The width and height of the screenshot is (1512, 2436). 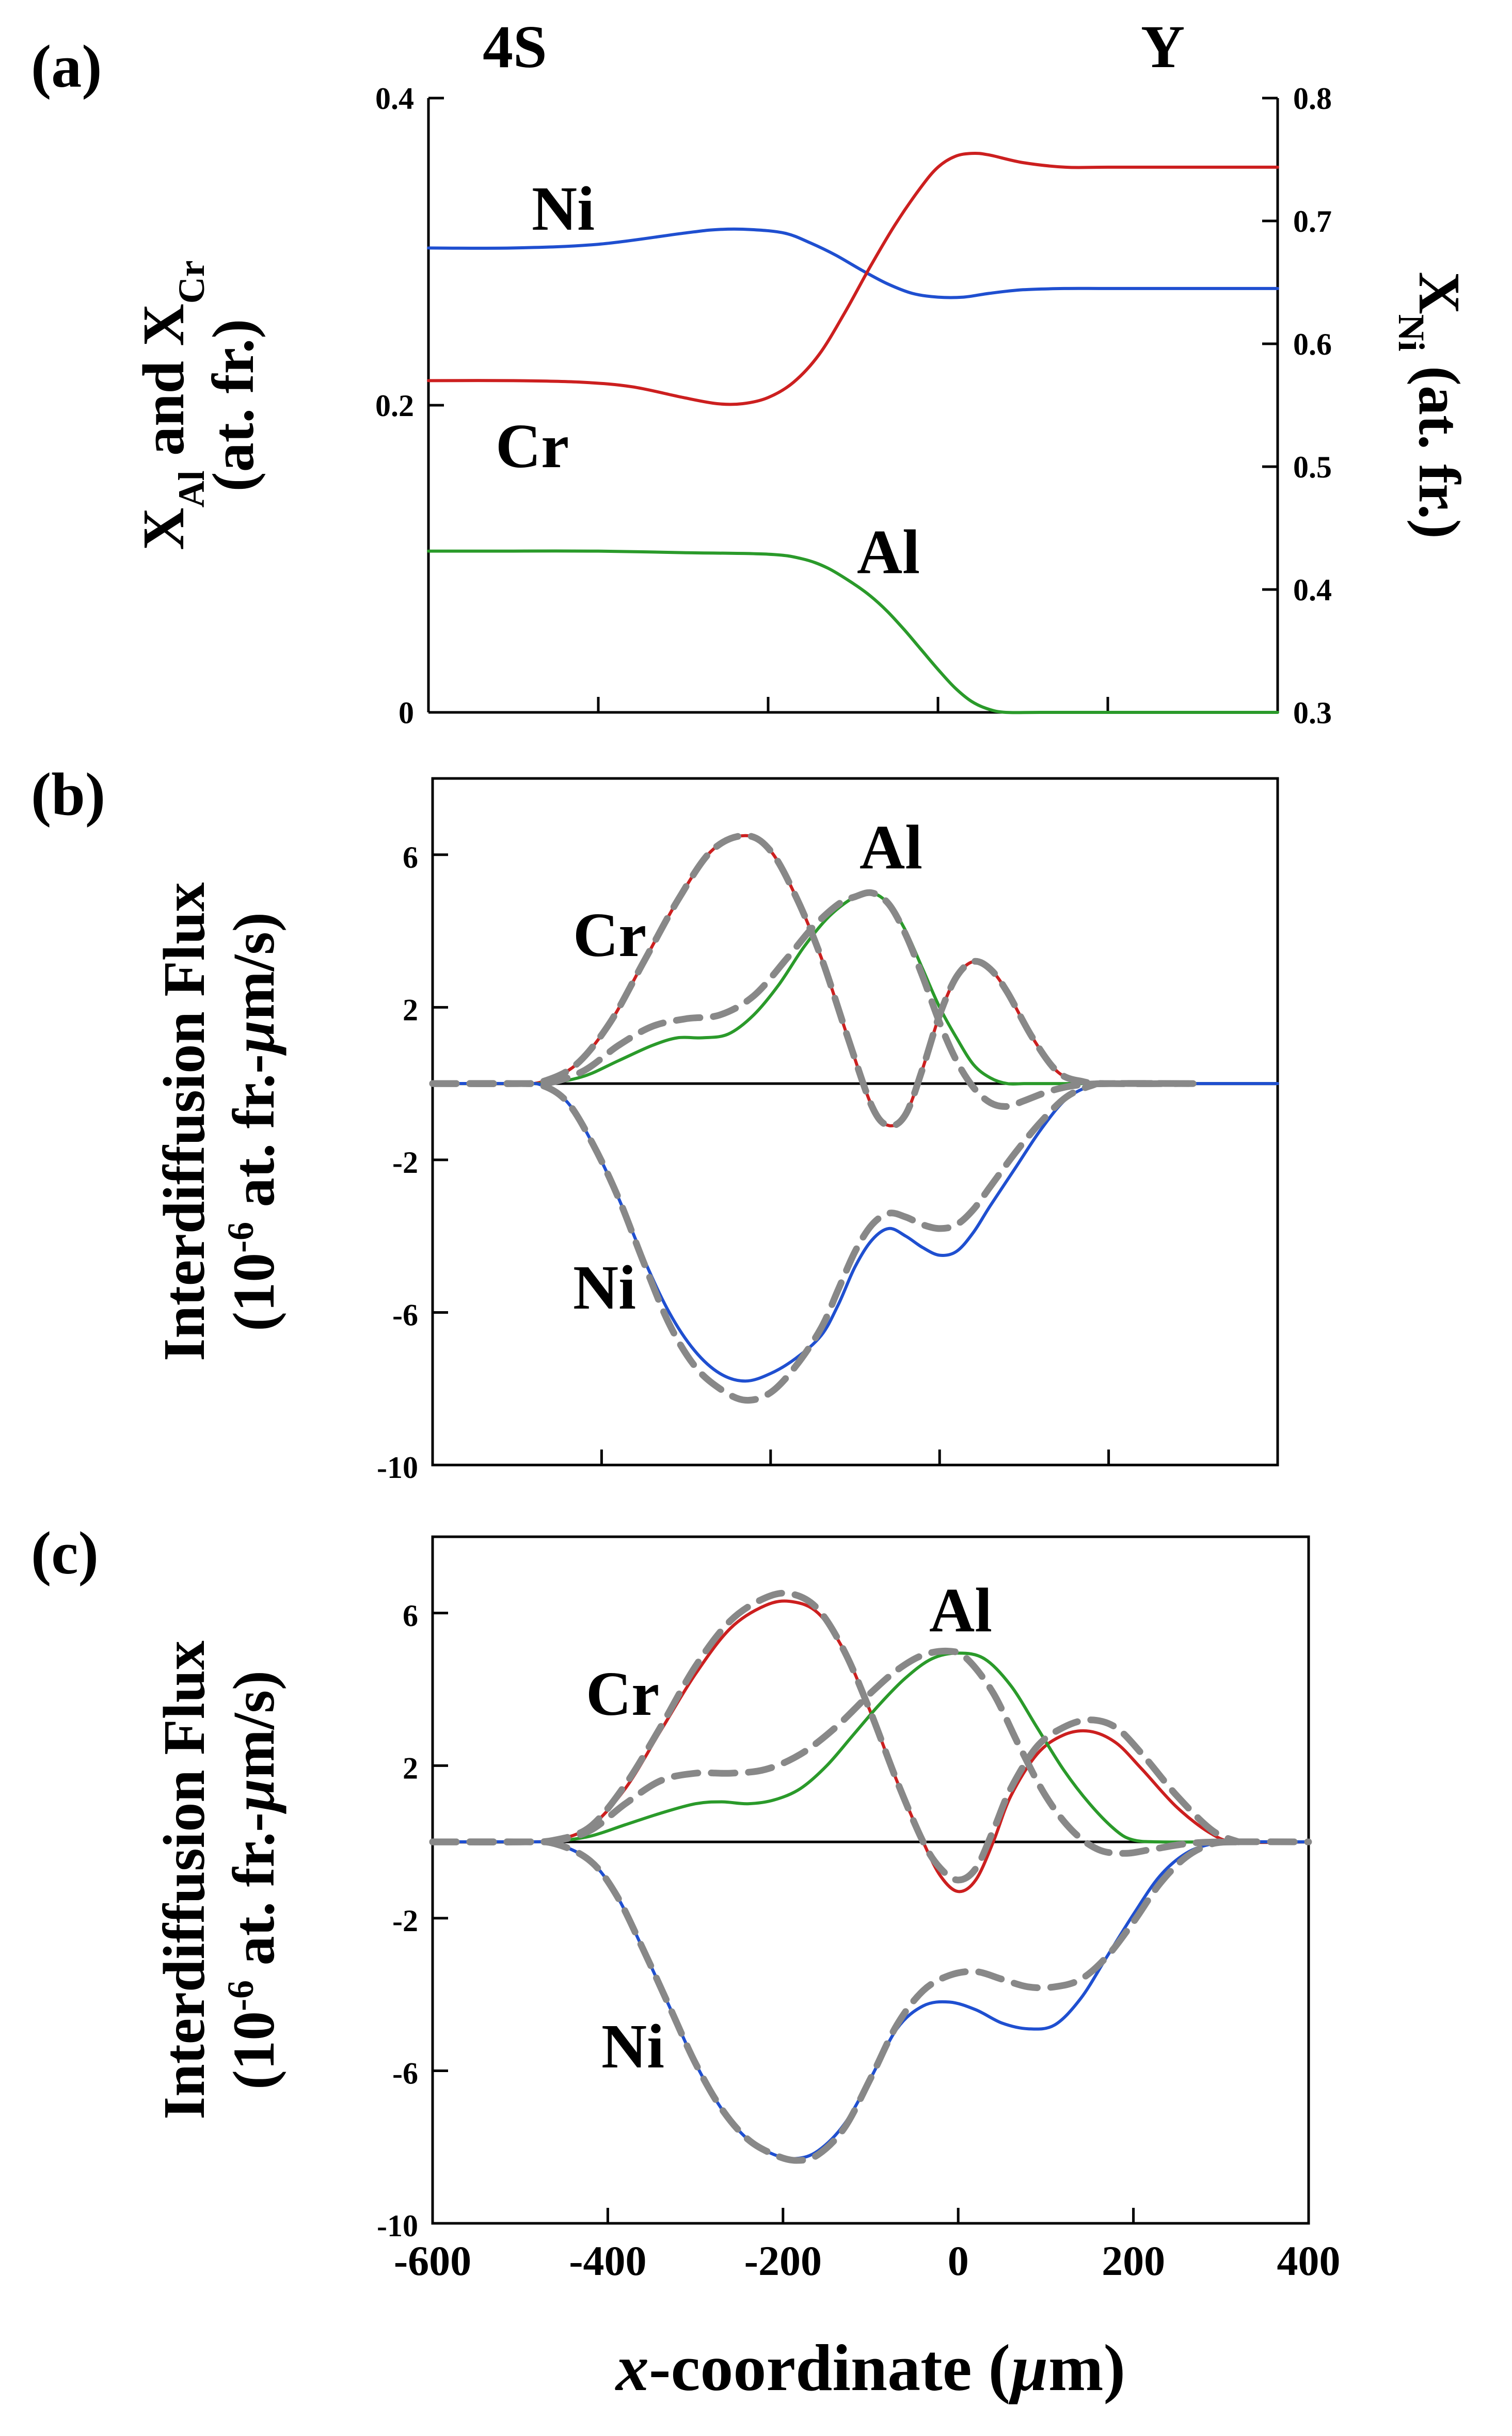 I want to click on panel-a-y-tick-label: 0.2, so click(x=394, y=406).